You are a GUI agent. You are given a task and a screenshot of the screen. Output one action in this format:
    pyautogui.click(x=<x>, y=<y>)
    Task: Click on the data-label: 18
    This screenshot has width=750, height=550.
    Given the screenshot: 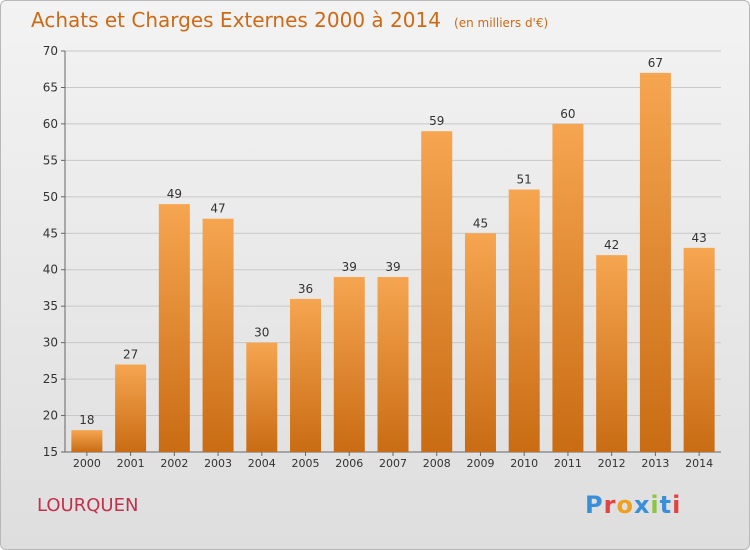 What is the action you would take?
    pyautogui.click(x=86, y=420)
    